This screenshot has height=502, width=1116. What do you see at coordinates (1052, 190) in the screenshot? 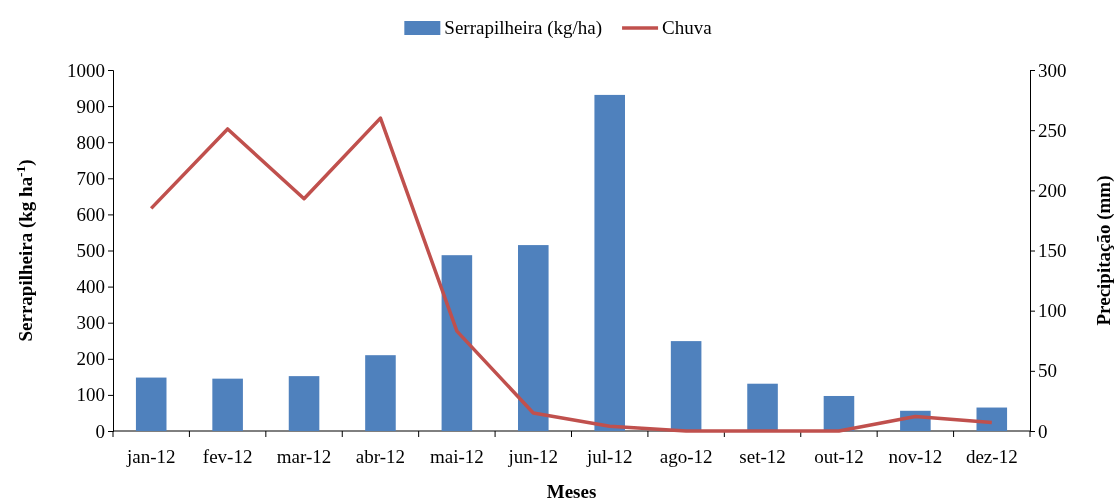
I see `y2-tick-label: 200` at bounding box center [1052, 190].